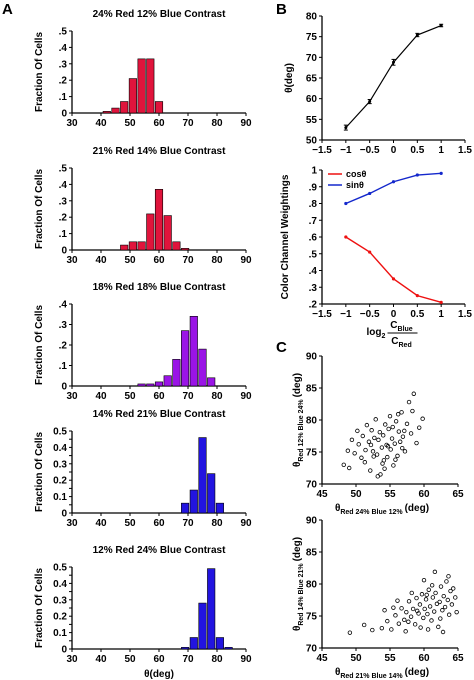  What do you see at coordinates (312, 421) in the screenshot?
I see `y-tick-label: 80` at bounding box center [312, 421].